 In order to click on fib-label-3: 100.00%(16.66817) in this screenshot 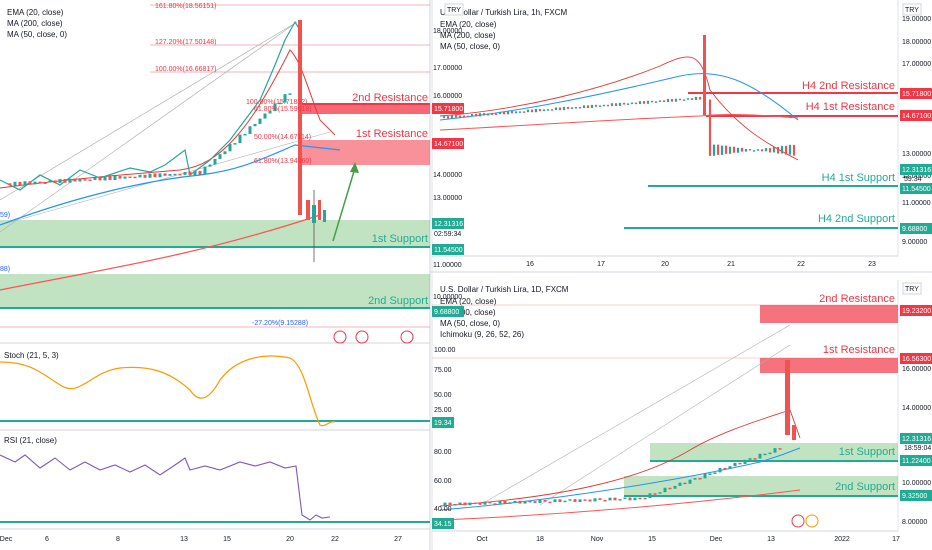, I will do `click(186, 69)`.